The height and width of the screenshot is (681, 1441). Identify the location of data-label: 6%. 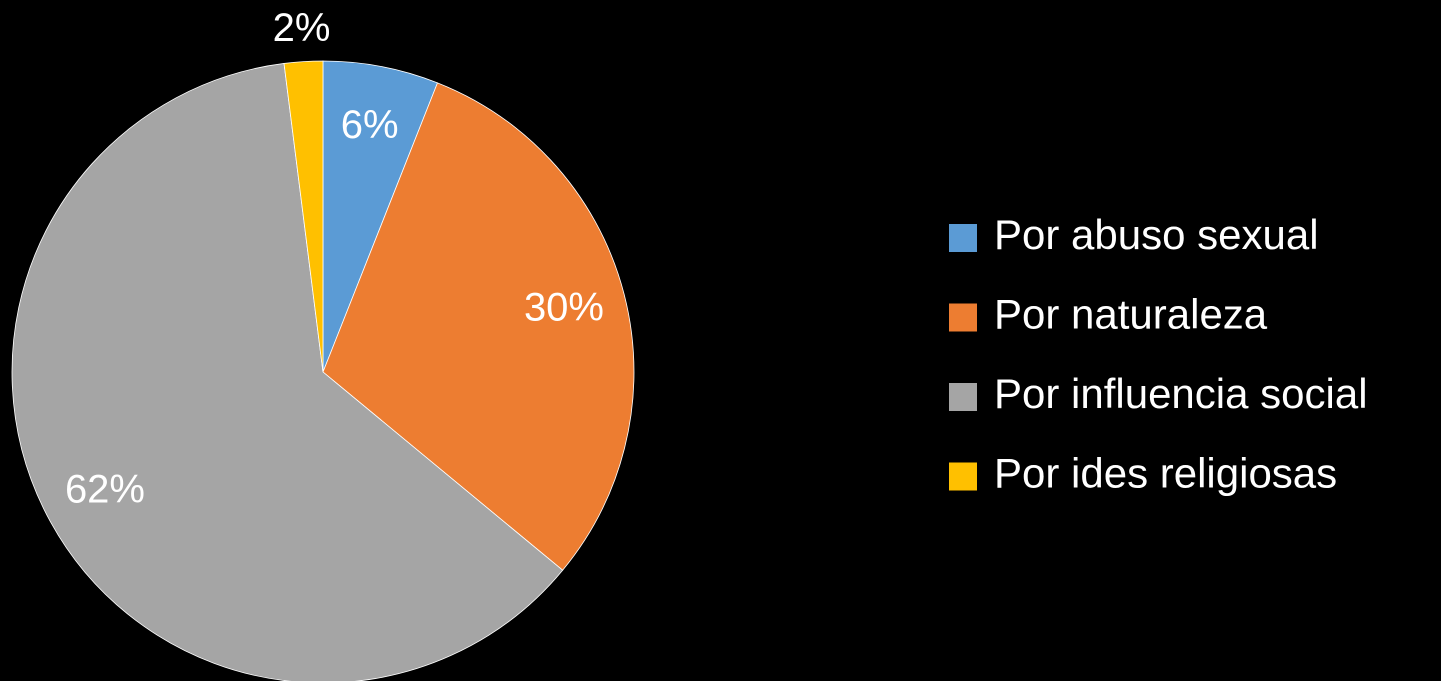
(370, 125).